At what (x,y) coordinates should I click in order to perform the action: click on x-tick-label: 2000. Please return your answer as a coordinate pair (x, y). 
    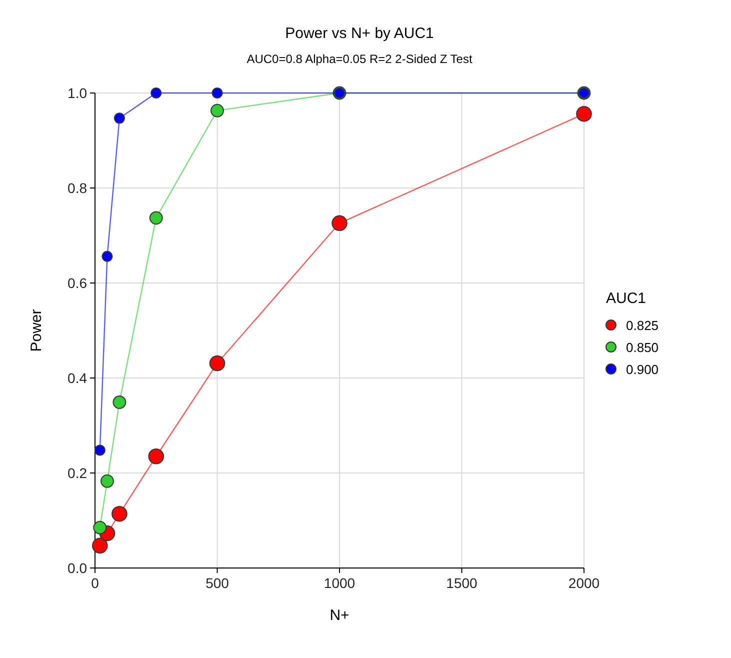
    Looking at the image, I should click on (584, 583).